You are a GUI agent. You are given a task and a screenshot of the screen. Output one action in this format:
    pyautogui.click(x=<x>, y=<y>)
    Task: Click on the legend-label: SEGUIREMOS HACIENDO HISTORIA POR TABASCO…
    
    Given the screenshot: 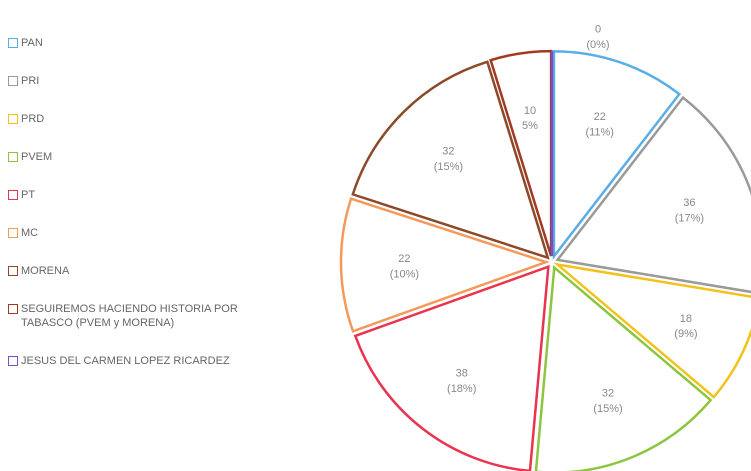 What is the action you would take?
    pyautogui.click(x=129, y=316)
    